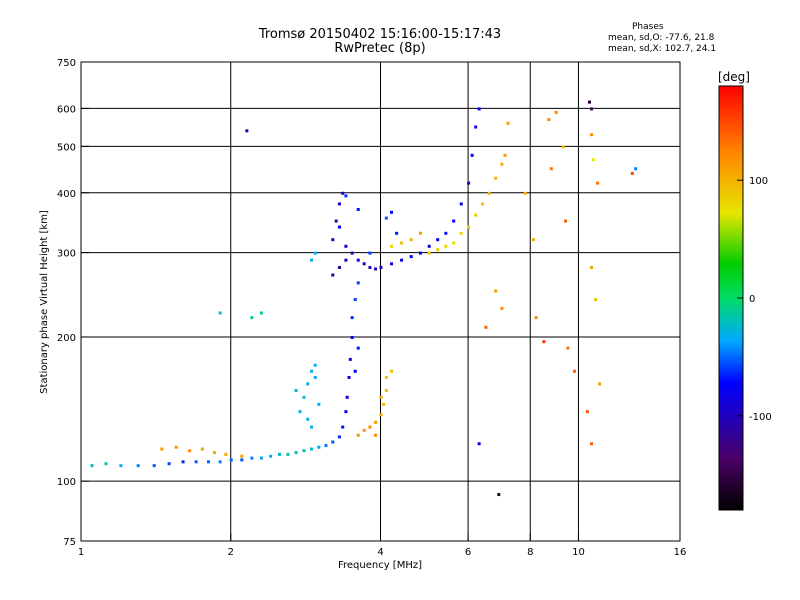  Describe the element at coordinates (662, 49) in the screenshot. I see `stats-x-line: mean, sd,X: 102.7, 24.1` at that location.